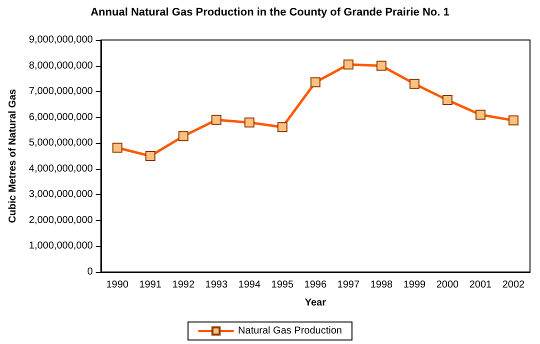 The width and height of the screenshot is (540, 344). What do you see at coordinates (61, 194) in the screenshot?
I see `y-tick-label: 3,000,000,000` at bounding box center [61, 194].